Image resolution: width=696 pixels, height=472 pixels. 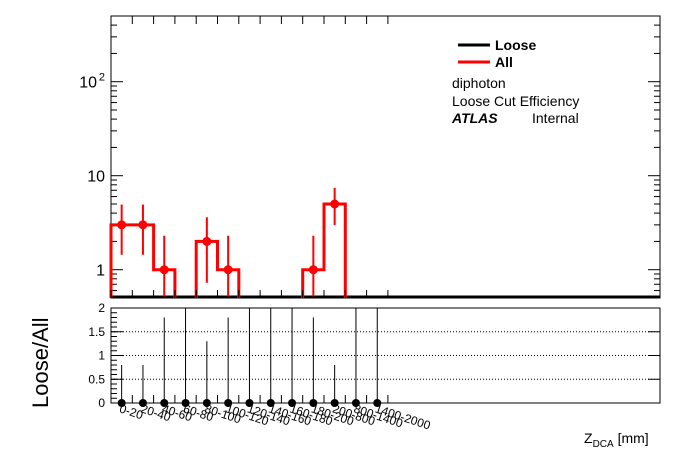 What do you see at coordinates (631, 438) in the screenshot?
I see `x-axis-title-unit: [mm]` at bounding box center [631, 438].